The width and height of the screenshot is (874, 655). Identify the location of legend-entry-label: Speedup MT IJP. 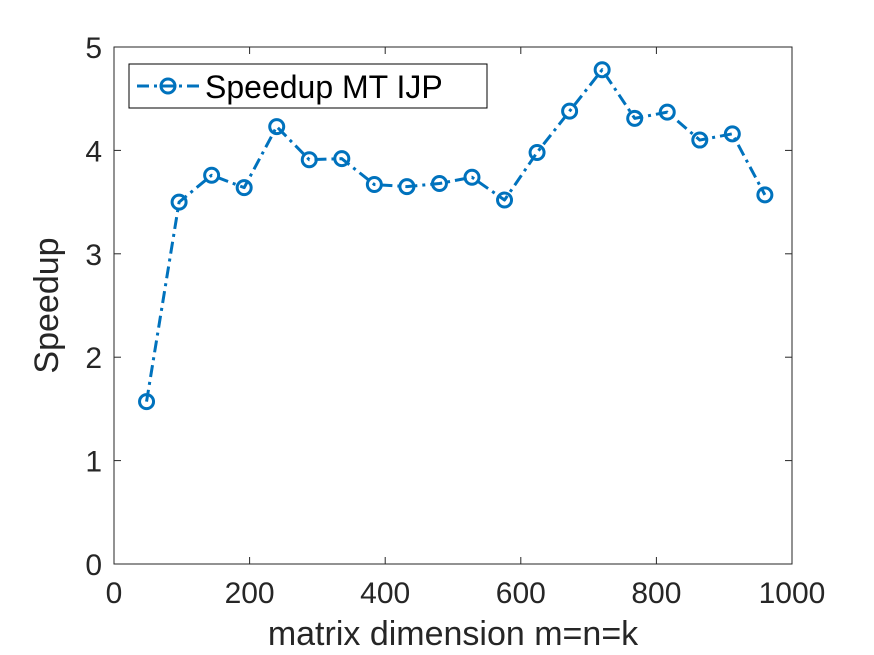
(324, 87).